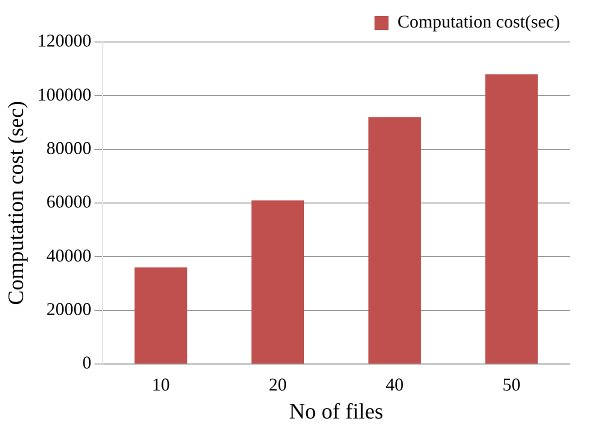  I want to click on x-tick-label: 20, so click(277, 384).